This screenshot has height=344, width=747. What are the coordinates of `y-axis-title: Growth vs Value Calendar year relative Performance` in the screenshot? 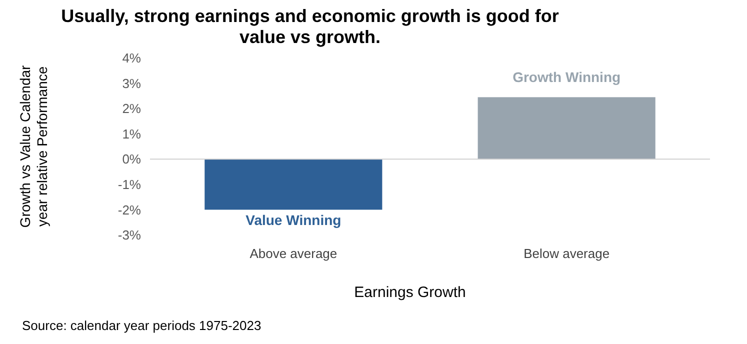 It's located at (33, 146).